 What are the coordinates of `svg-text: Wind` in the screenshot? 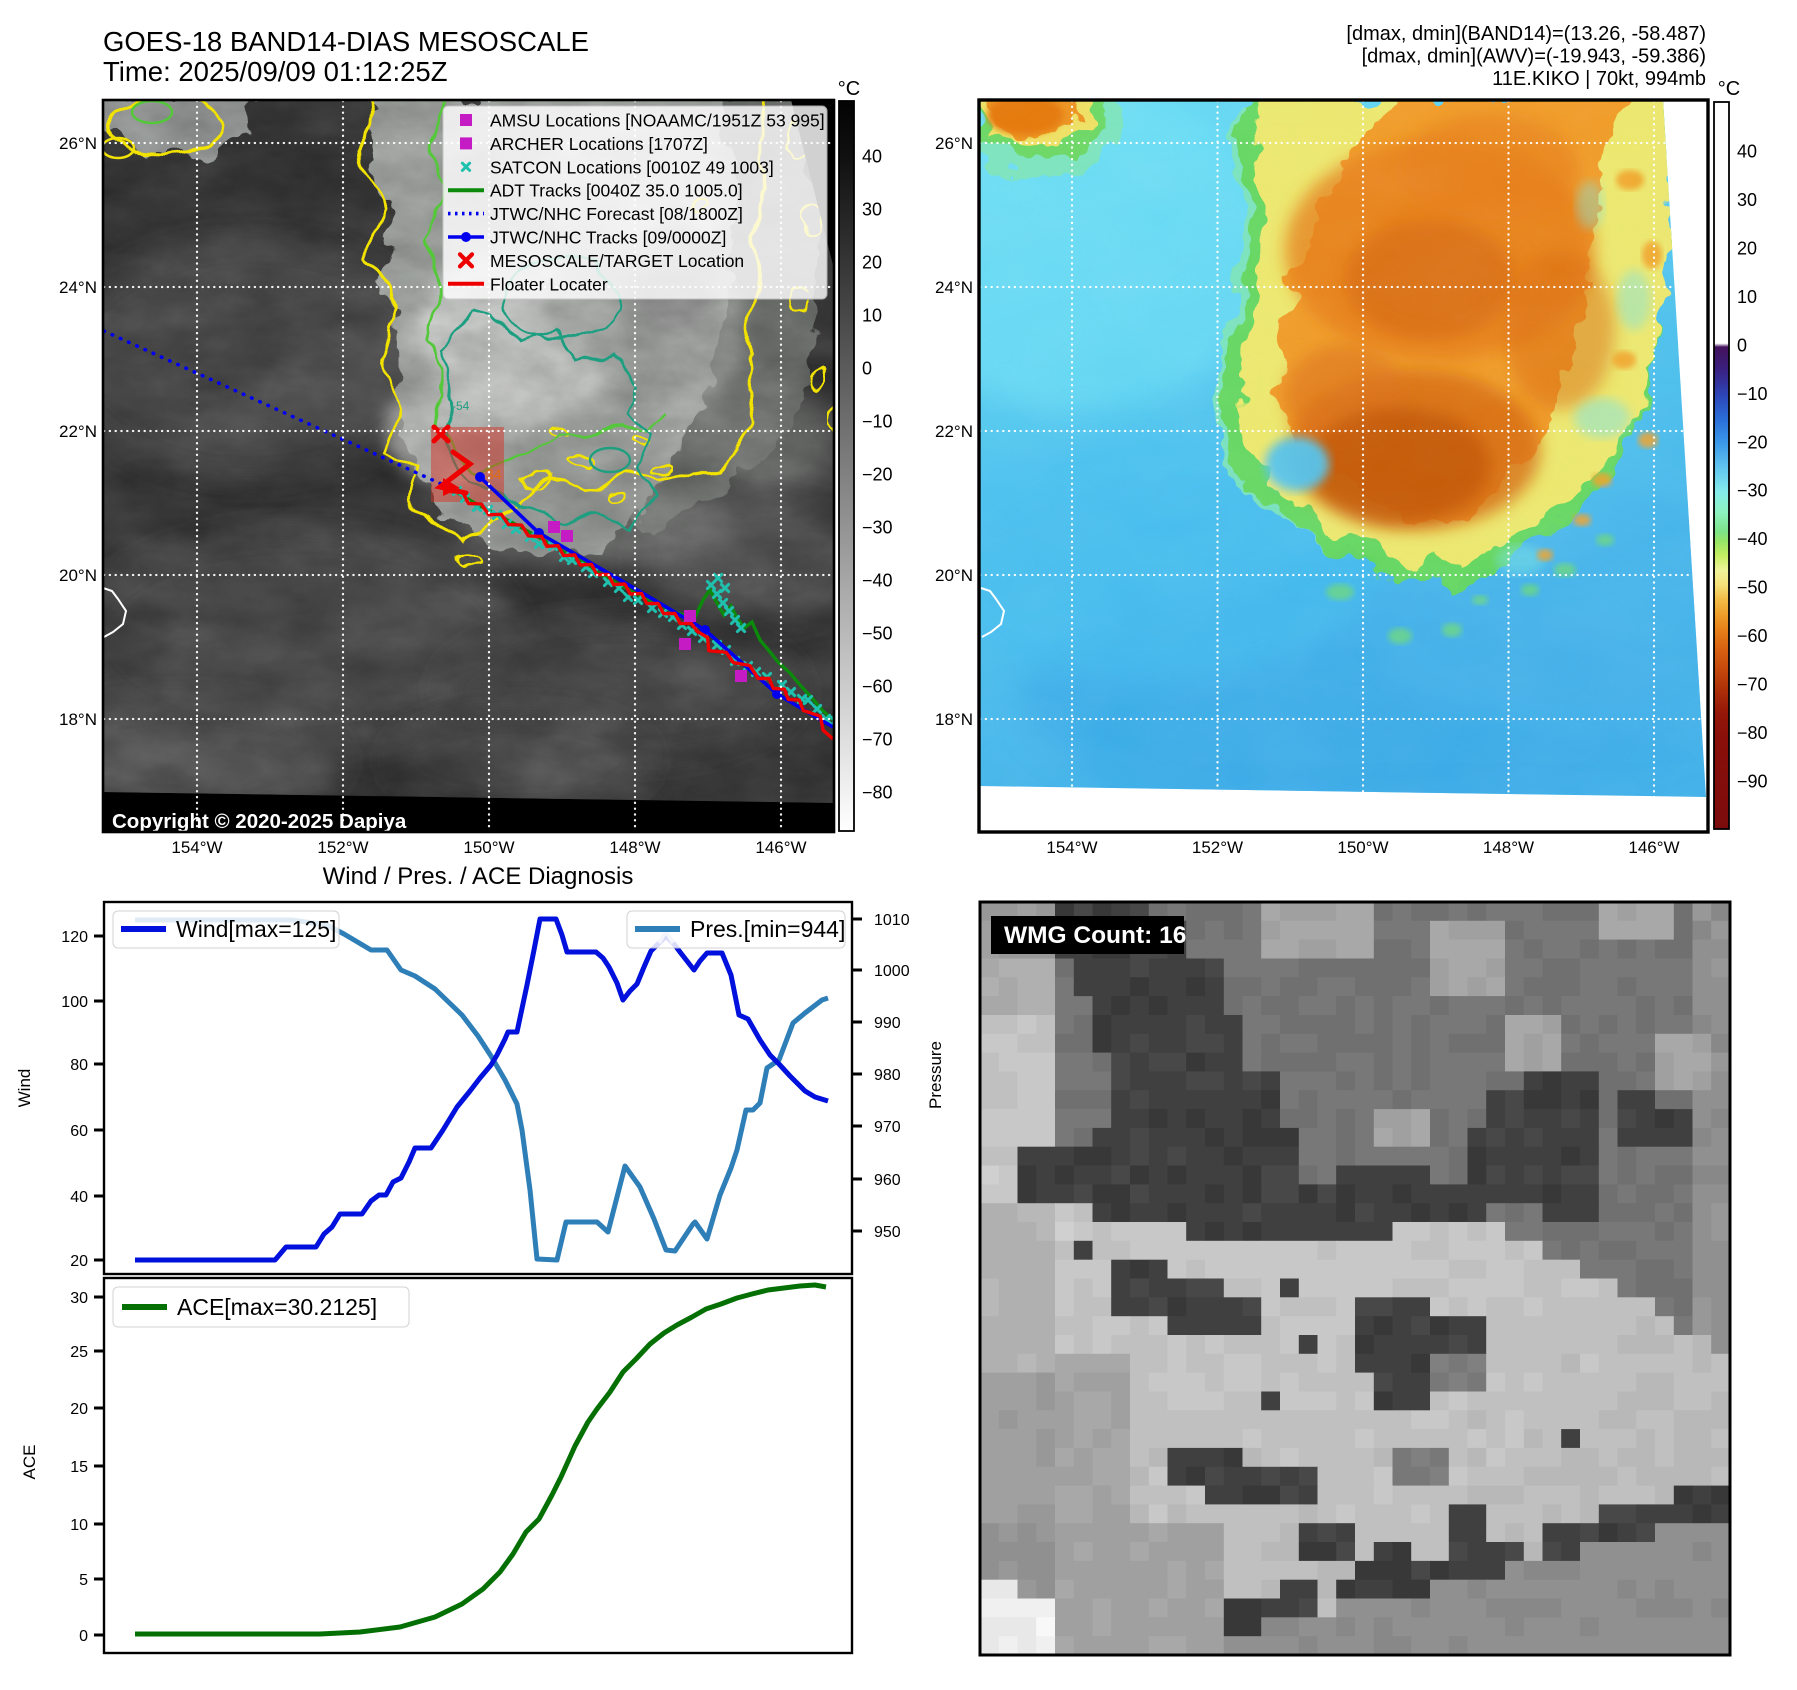 It's located at (24, 1088).